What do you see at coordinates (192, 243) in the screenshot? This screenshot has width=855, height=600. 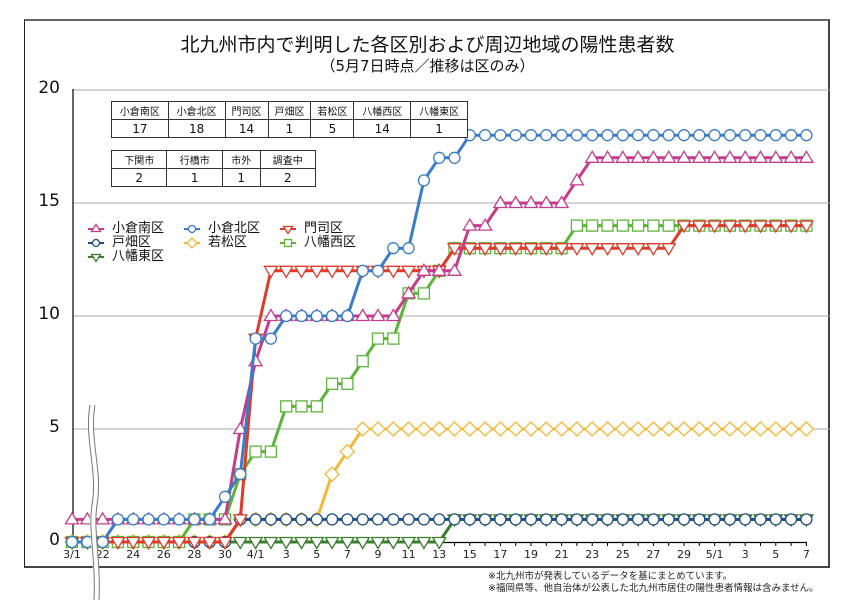 I see `diamond-marker-icon` at bounding box center [192, 243].